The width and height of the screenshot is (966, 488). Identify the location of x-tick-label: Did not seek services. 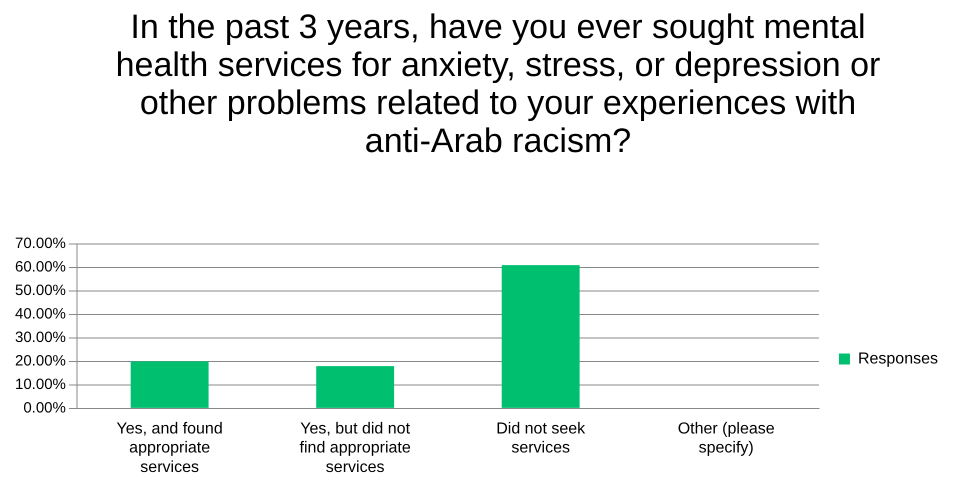
(541, 438).